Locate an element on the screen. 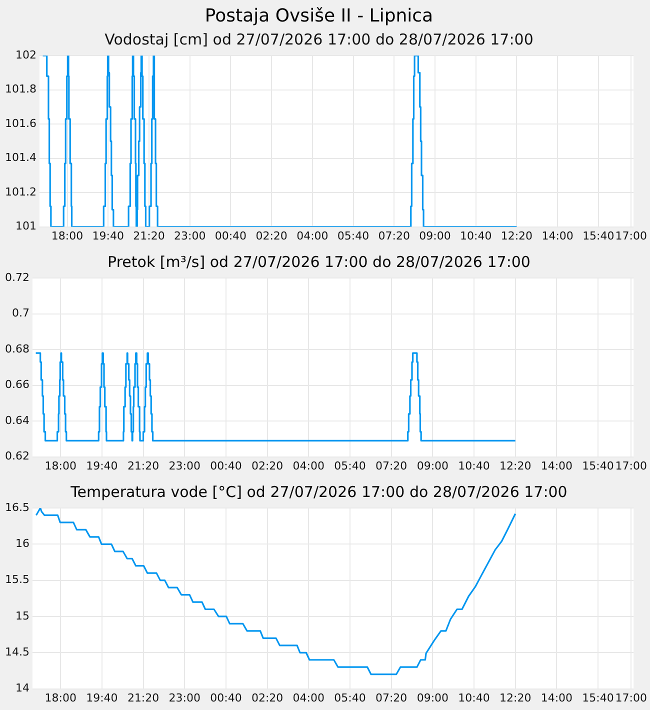 This screenshot has height=710, width=650. y-tick-label: 101.2 is located at coordinates (20, 191).